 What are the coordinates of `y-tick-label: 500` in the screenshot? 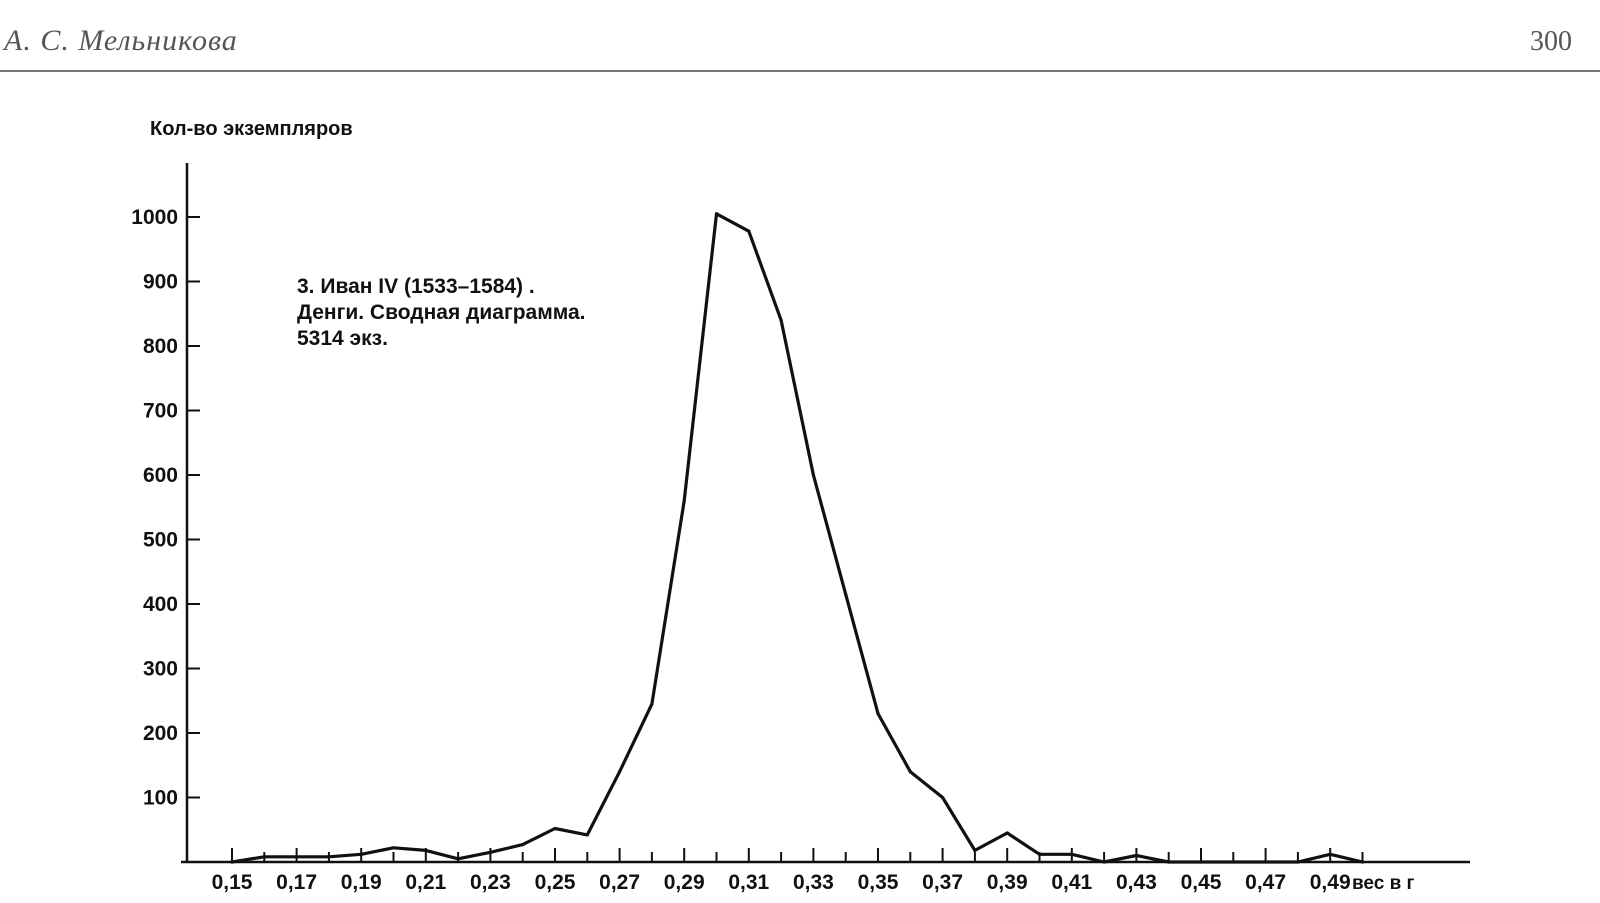 It's located at (160, 540).